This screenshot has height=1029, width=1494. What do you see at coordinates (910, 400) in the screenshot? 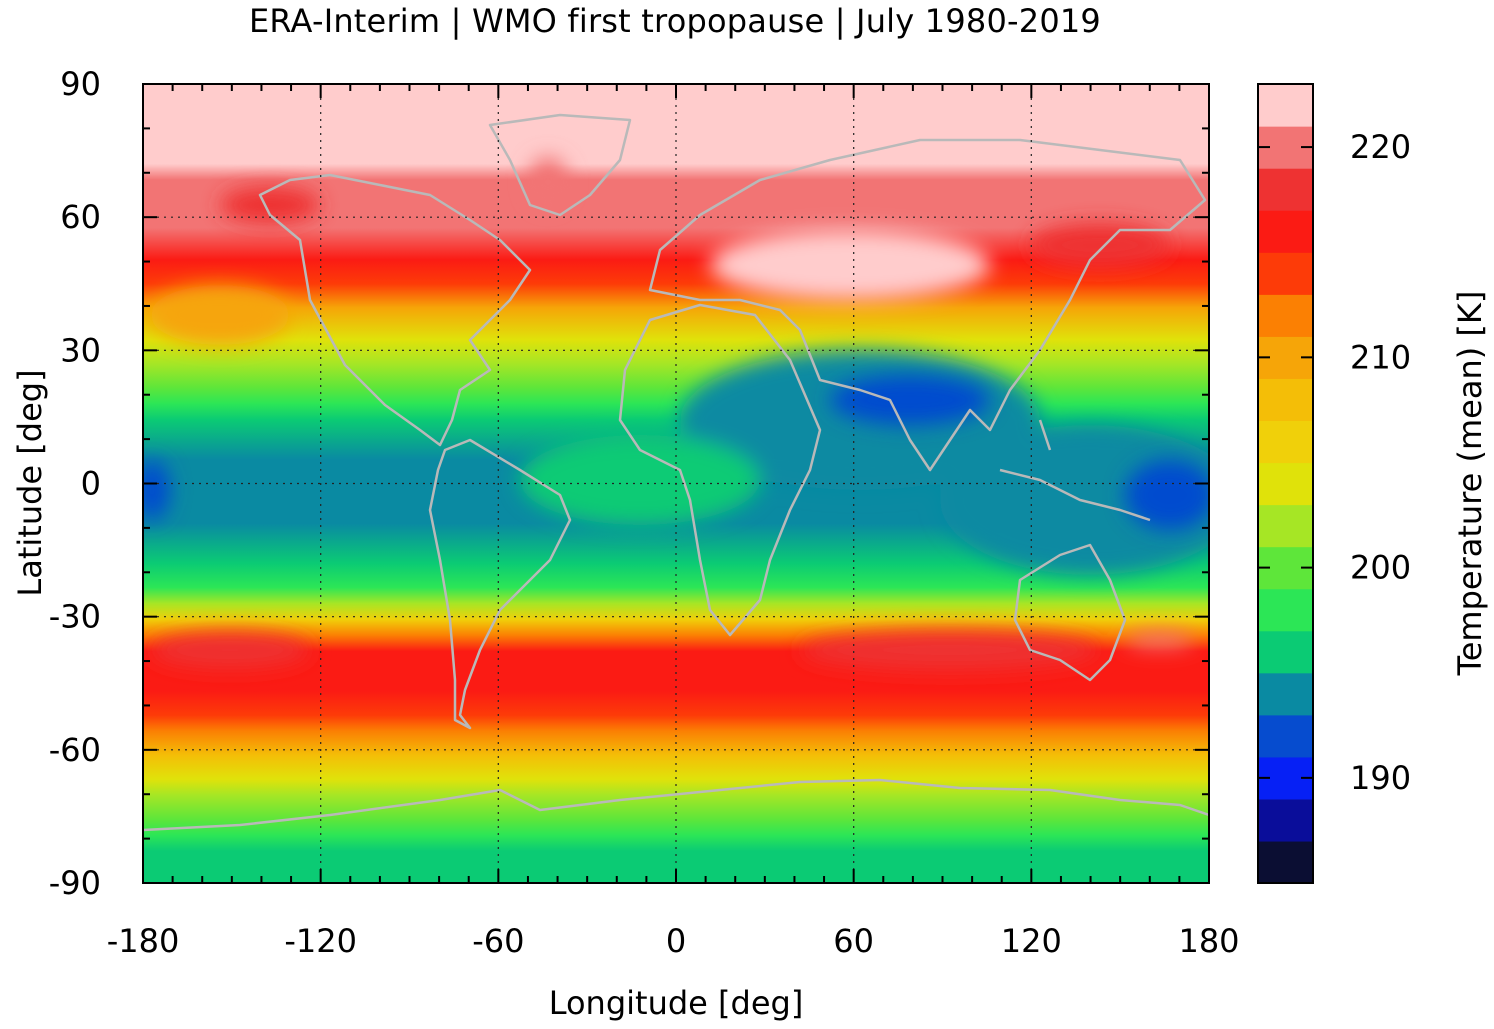
I see `asian-monsoon-minimum` at bounding box center [910, 400].